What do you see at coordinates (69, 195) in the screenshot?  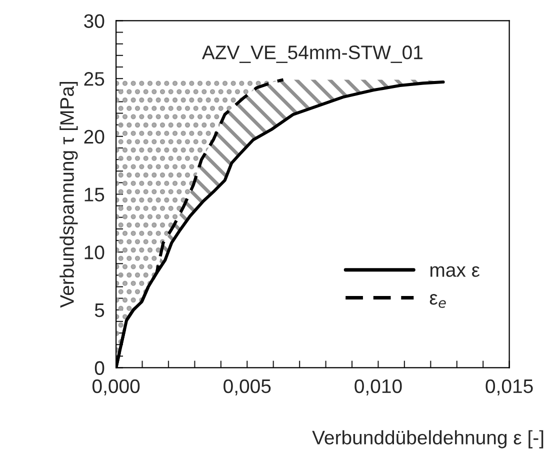 I see `y-axis-title: Verbundspannung τ [MPa]` at bounding box center [69, 195].